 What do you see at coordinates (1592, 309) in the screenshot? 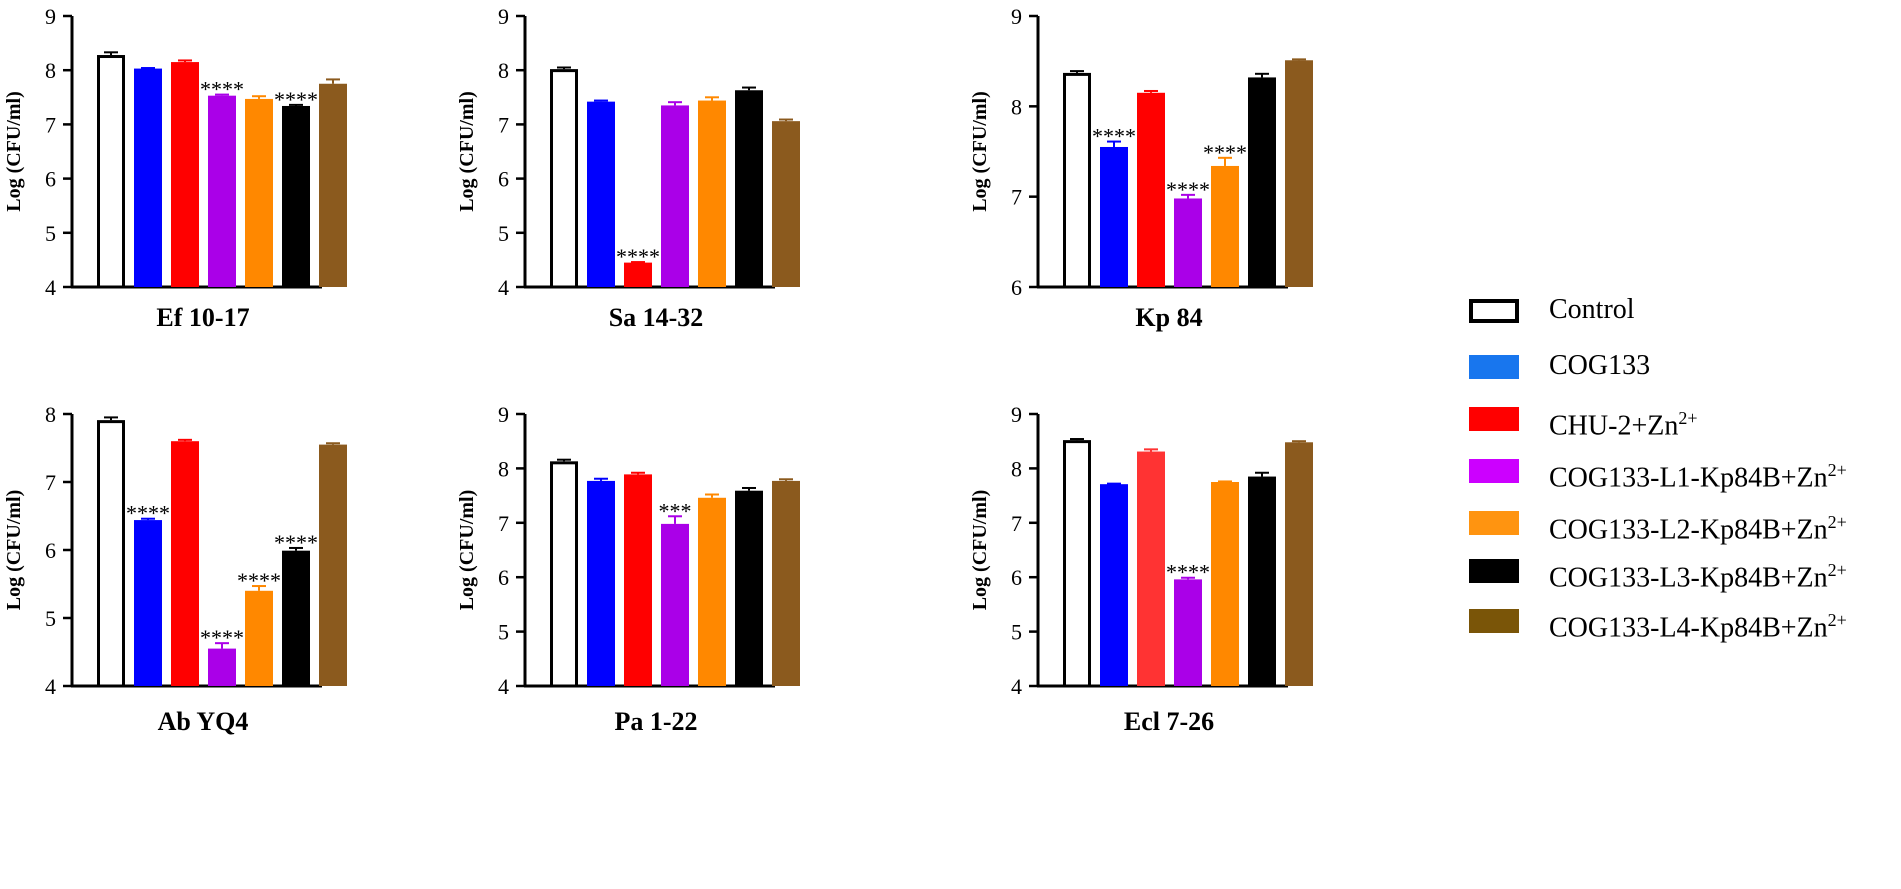
I see `legend-label: Control` at bounding box center [1592, 309].